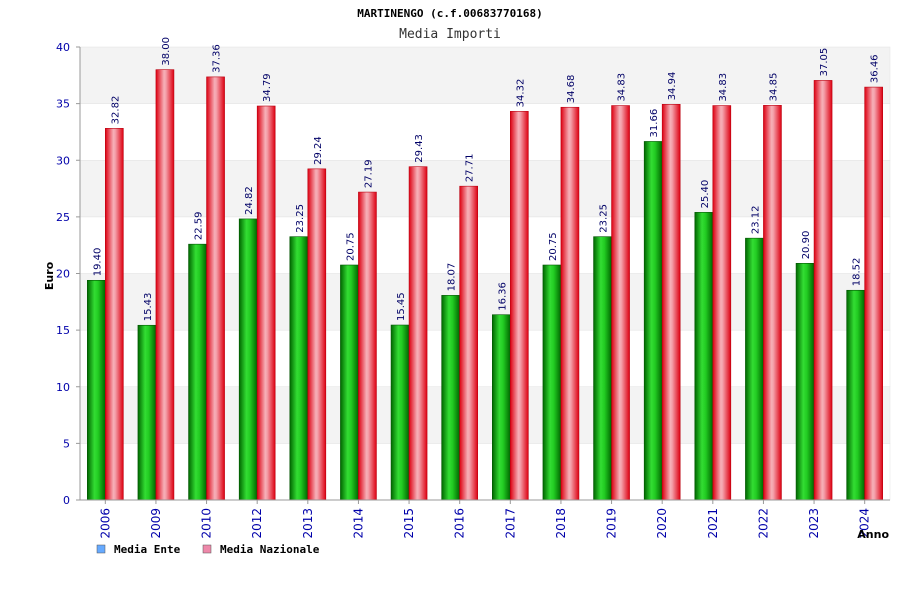 This screenshot has width=900, height=600. Describe the element at coordinates (63, 387) in the screenshot. I see `y-tick-label: 10` at that location.